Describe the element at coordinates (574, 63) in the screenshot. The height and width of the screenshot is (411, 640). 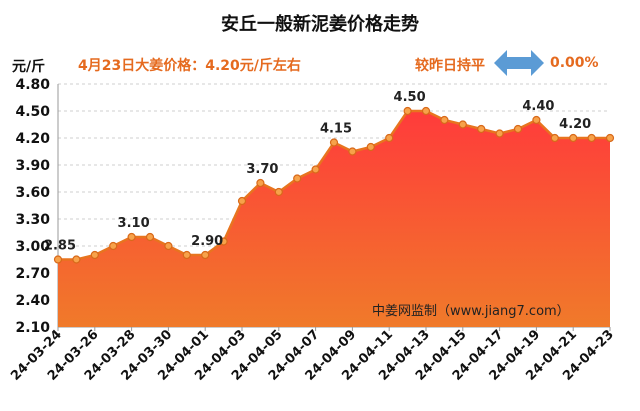
I see `change-value: 0.00%` at that location.